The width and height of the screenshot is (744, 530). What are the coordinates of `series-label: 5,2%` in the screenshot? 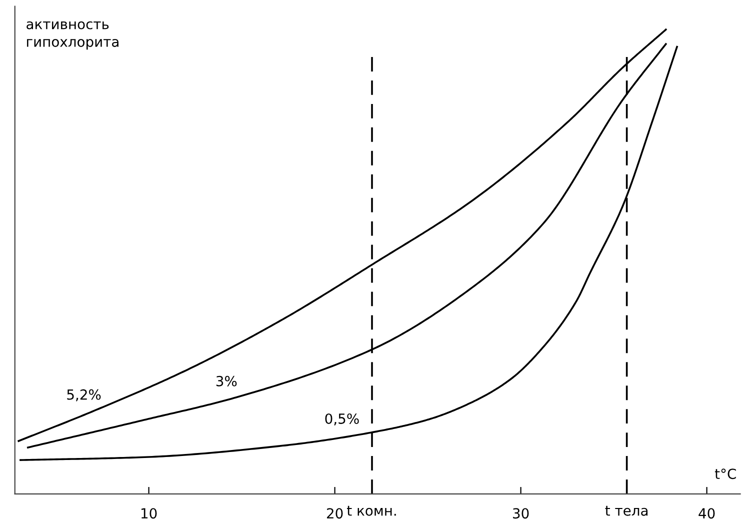 It's located at (84, 395).